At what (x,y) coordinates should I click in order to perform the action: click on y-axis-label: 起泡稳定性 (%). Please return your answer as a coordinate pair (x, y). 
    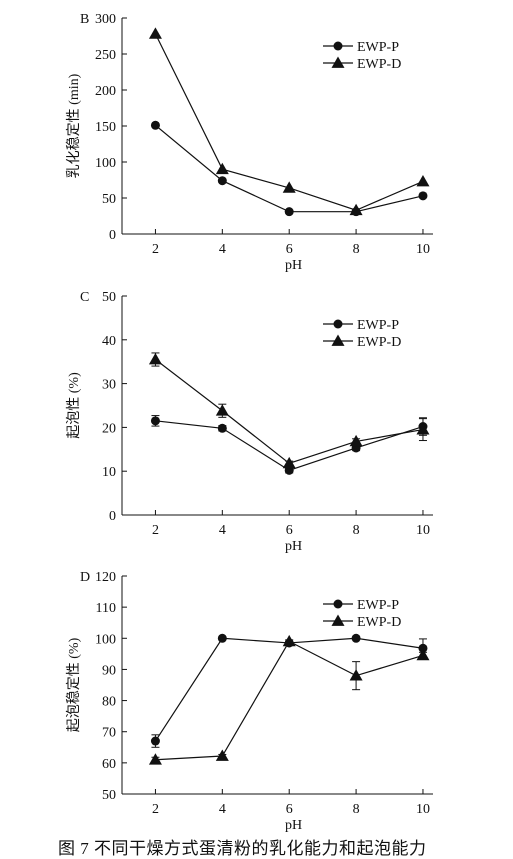
    Looking at the image, I should click on (74, 684).